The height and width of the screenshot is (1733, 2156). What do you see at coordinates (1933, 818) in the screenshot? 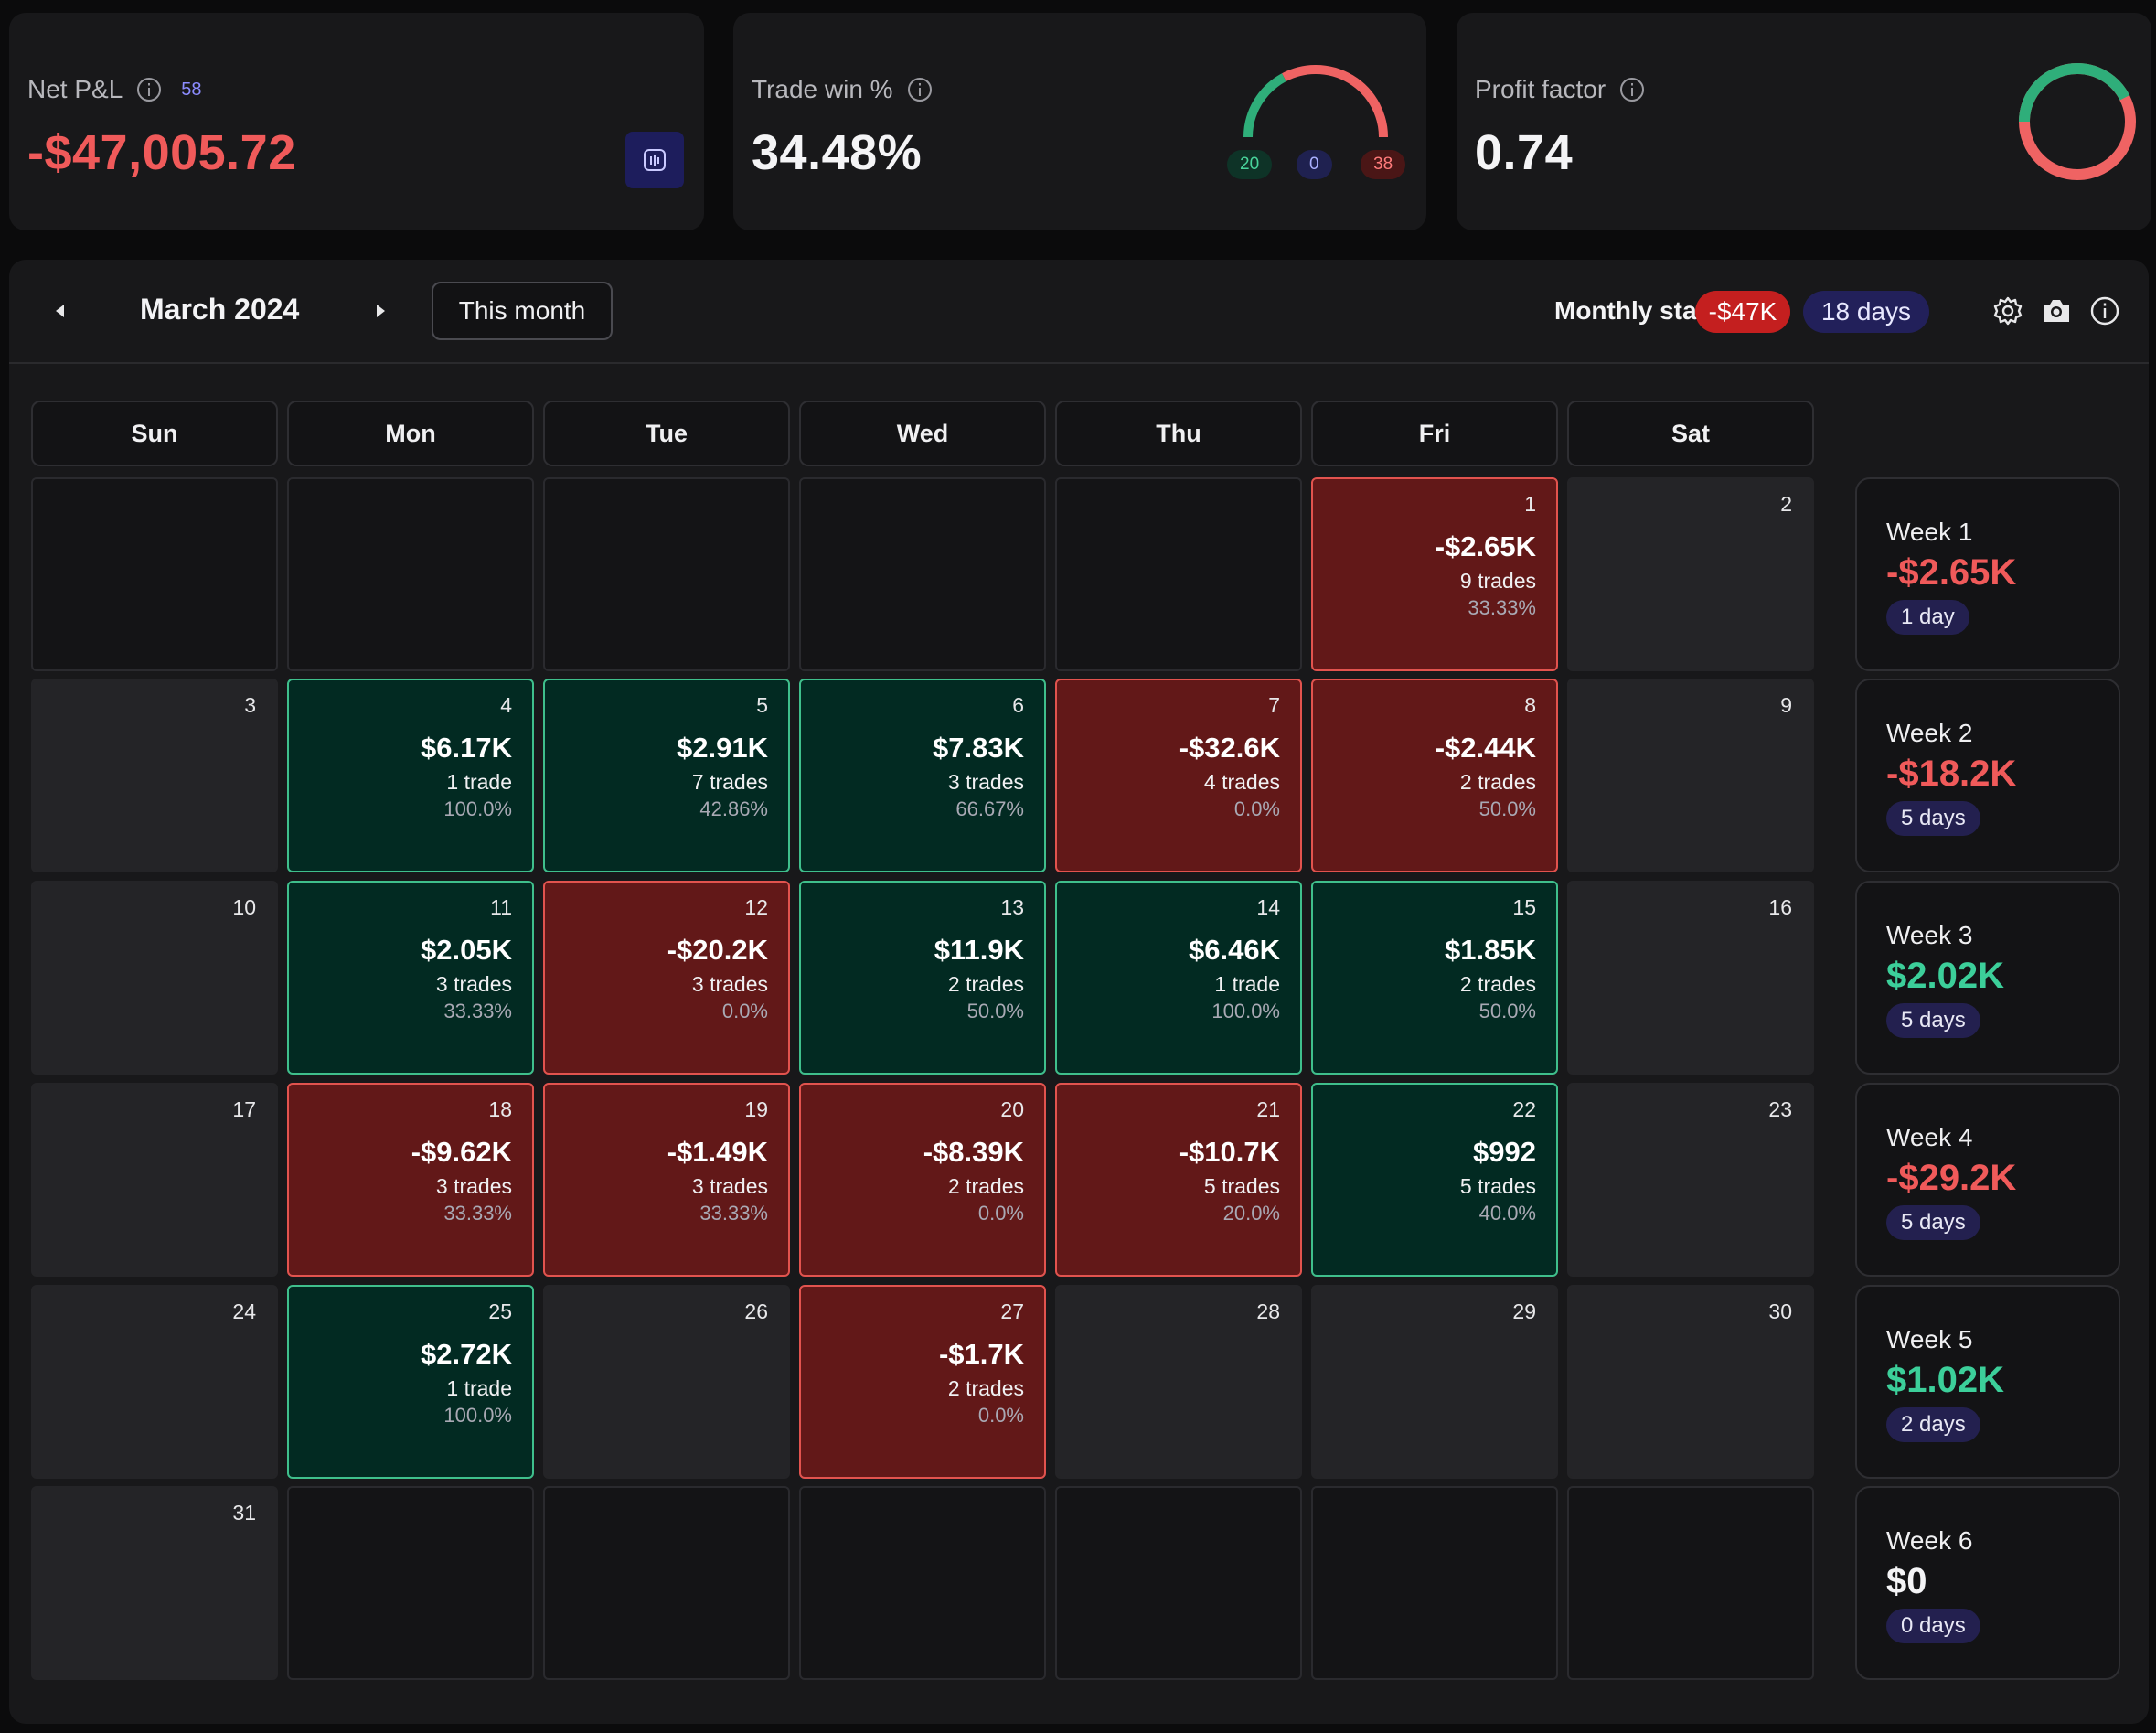
I see `week-days-badge: 5 days` at bounding box center [1933, 818].